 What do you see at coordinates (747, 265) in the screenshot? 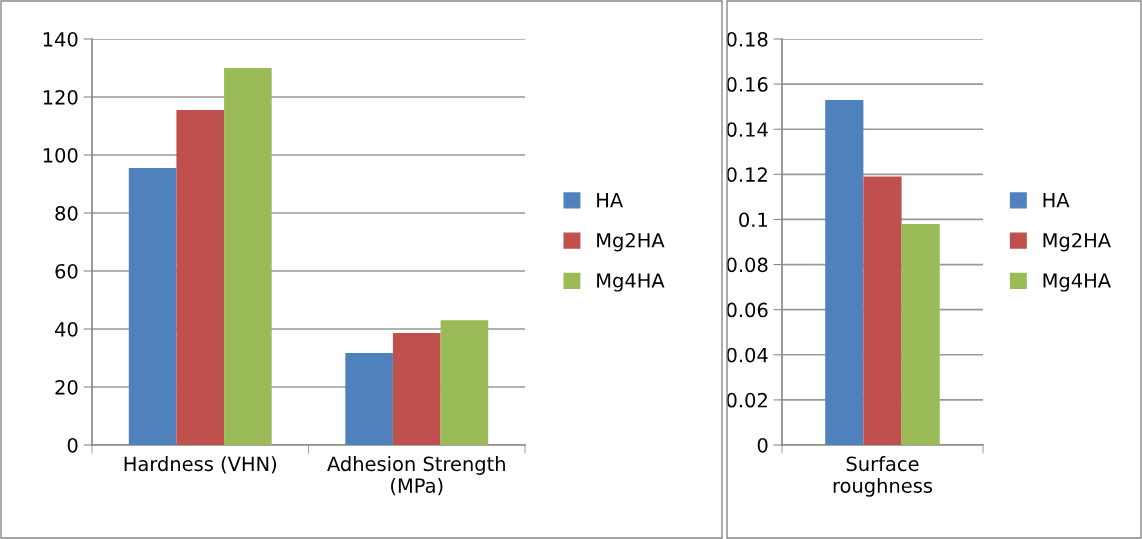
I see `y-tick-label: 0.08` at bounding box center [747, 265].